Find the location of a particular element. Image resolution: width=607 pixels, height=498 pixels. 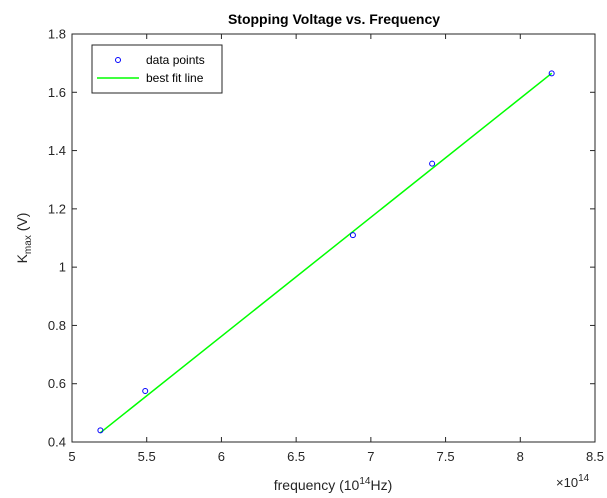

y-axis-label-suffix: (V) is located at coordinates (22, 224).